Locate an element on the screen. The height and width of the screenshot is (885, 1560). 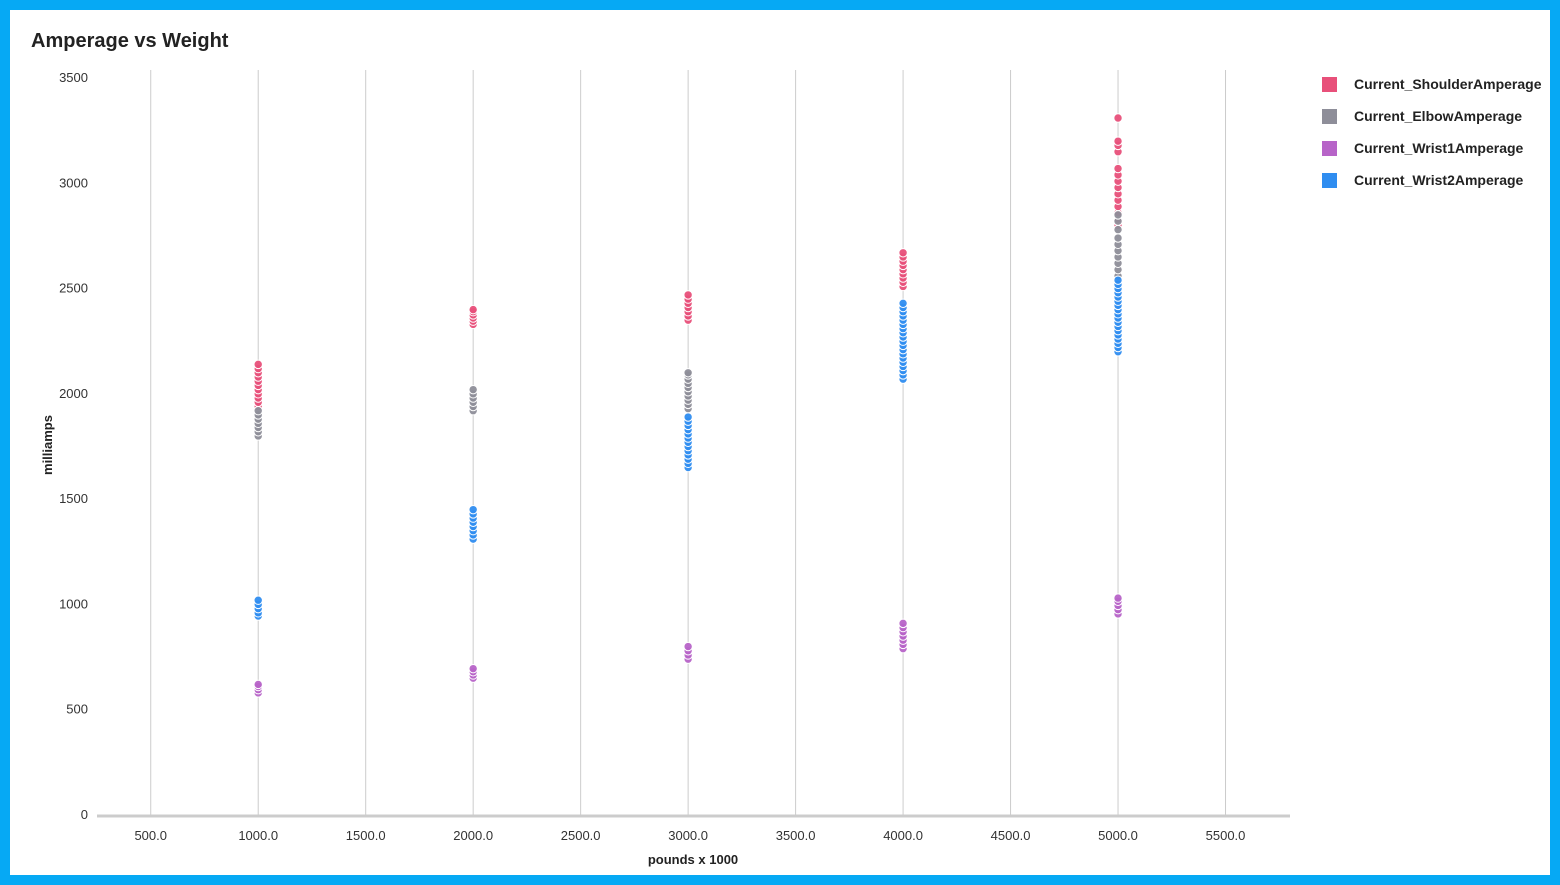
x-tick-label: 4500.0 is located at coordinates (1011, 835).